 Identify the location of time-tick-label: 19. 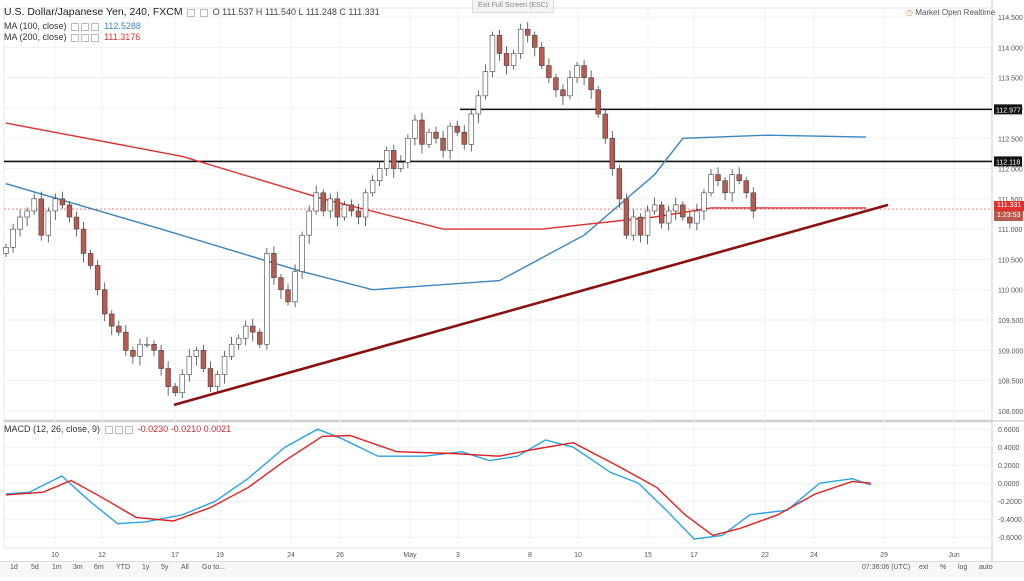
(220, 555).